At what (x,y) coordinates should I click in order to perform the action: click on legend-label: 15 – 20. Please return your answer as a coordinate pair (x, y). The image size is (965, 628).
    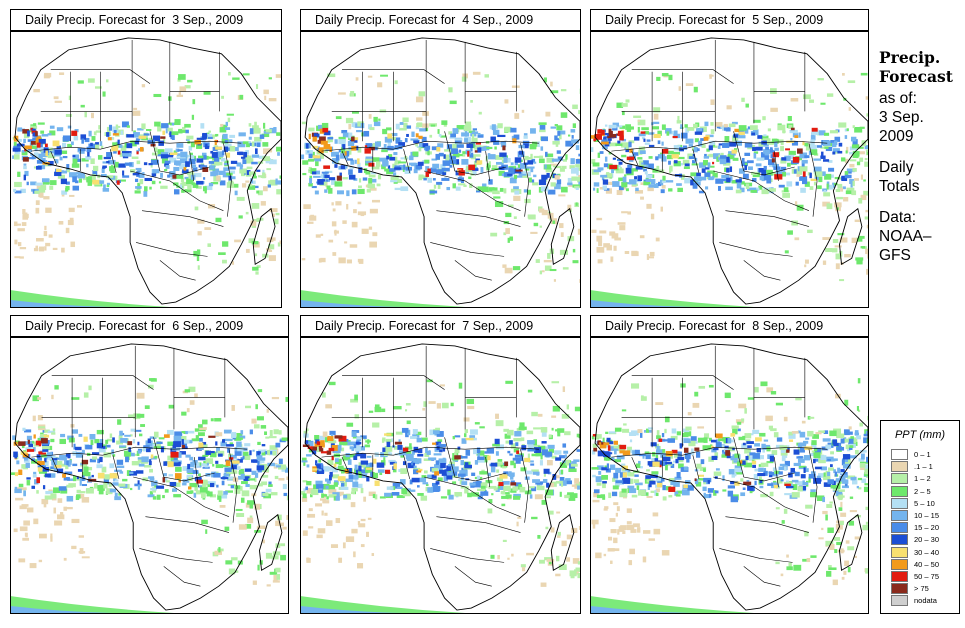
    Looking at the image, I should click on (927, 528).